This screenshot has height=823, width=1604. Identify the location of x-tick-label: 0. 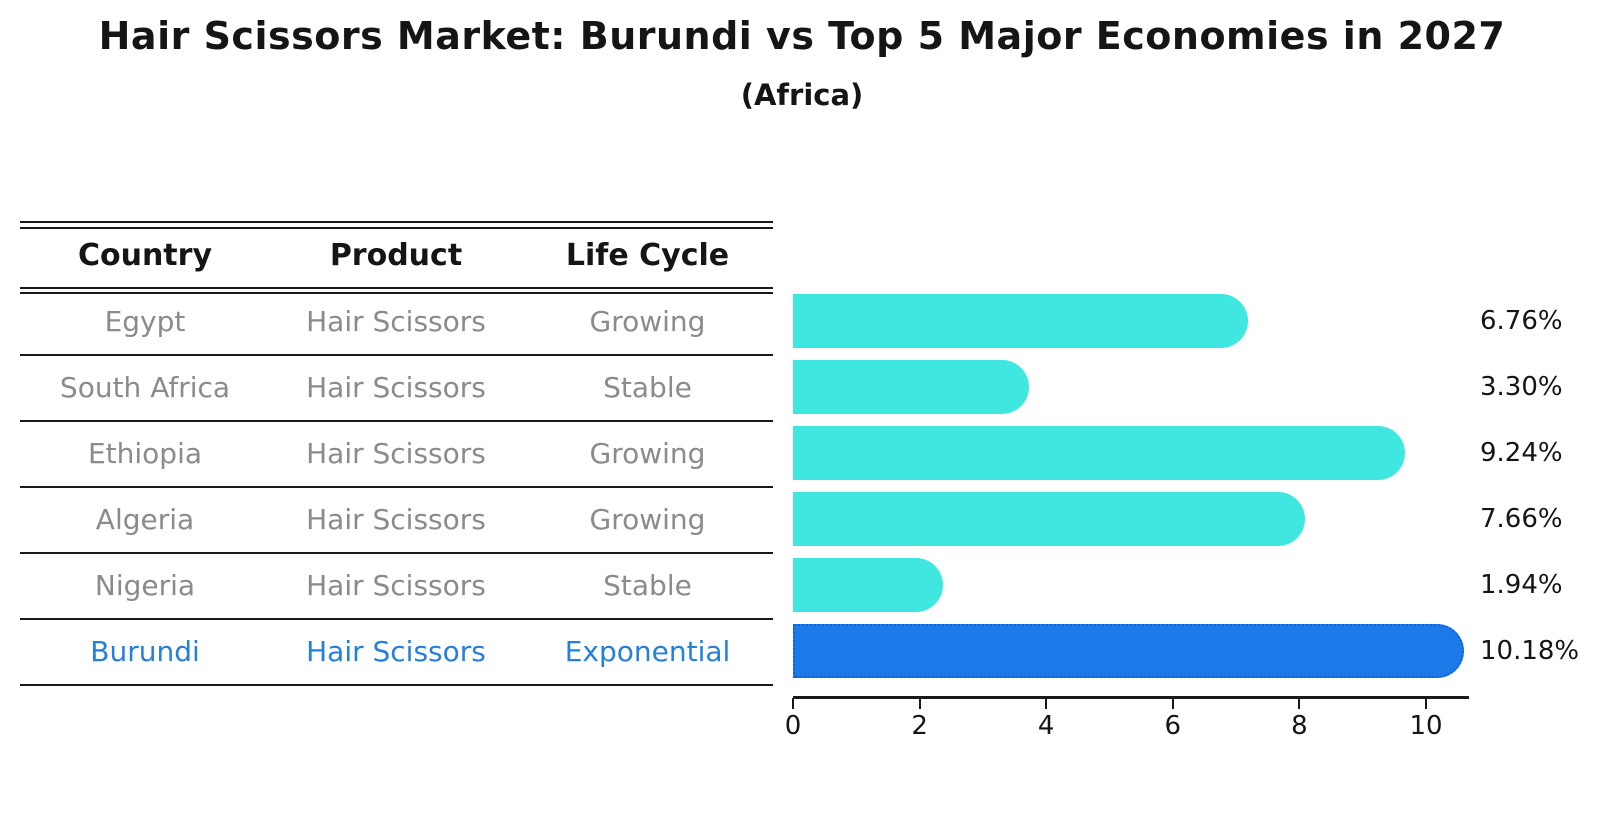
(793, 726).